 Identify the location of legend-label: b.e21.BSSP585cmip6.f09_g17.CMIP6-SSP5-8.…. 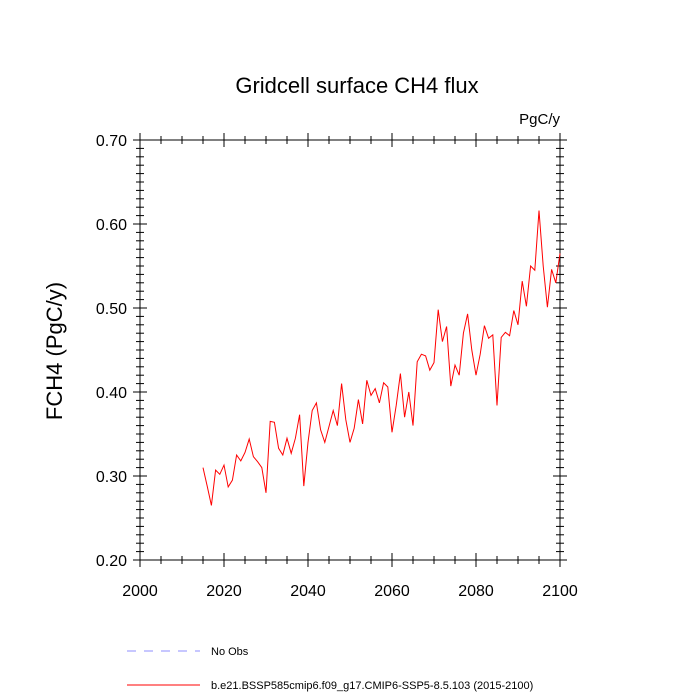
(372, 686).